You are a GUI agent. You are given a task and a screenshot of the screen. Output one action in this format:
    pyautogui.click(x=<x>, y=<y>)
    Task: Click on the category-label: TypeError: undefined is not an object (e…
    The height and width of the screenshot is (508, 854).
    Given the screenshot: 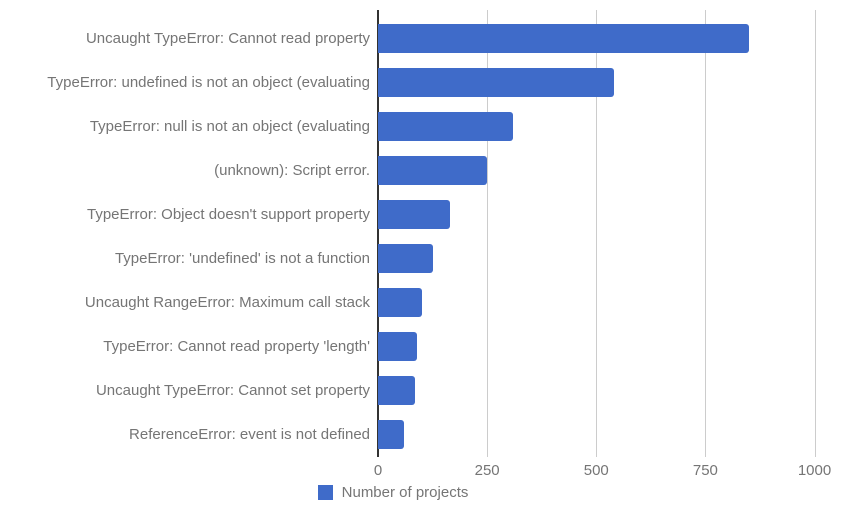 What is the action you would take?
    pyautogui.click(x=208, y=82)
    